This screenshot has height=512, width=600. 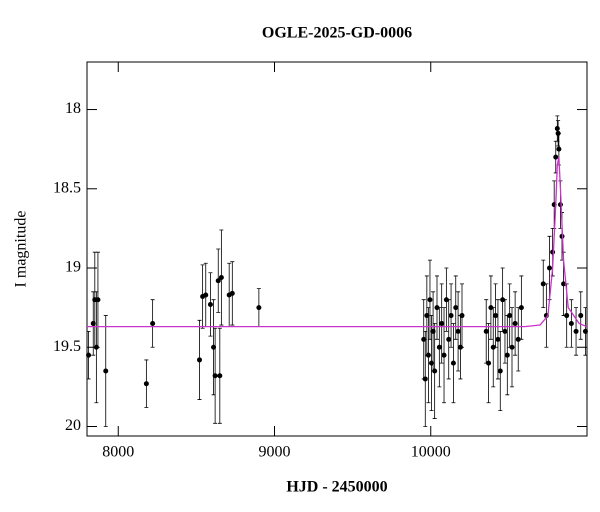 I want to click on y-tick-label: 19.5, so click(x=67, y=346).